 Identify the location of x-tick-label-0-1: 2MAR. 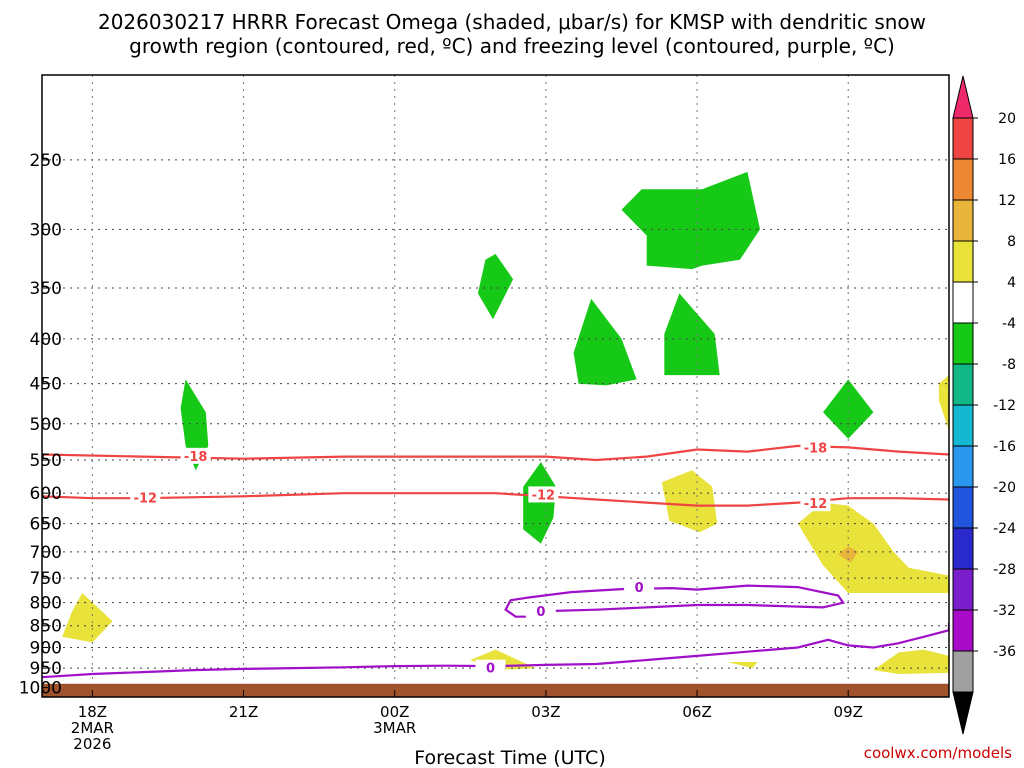
(92, 728).